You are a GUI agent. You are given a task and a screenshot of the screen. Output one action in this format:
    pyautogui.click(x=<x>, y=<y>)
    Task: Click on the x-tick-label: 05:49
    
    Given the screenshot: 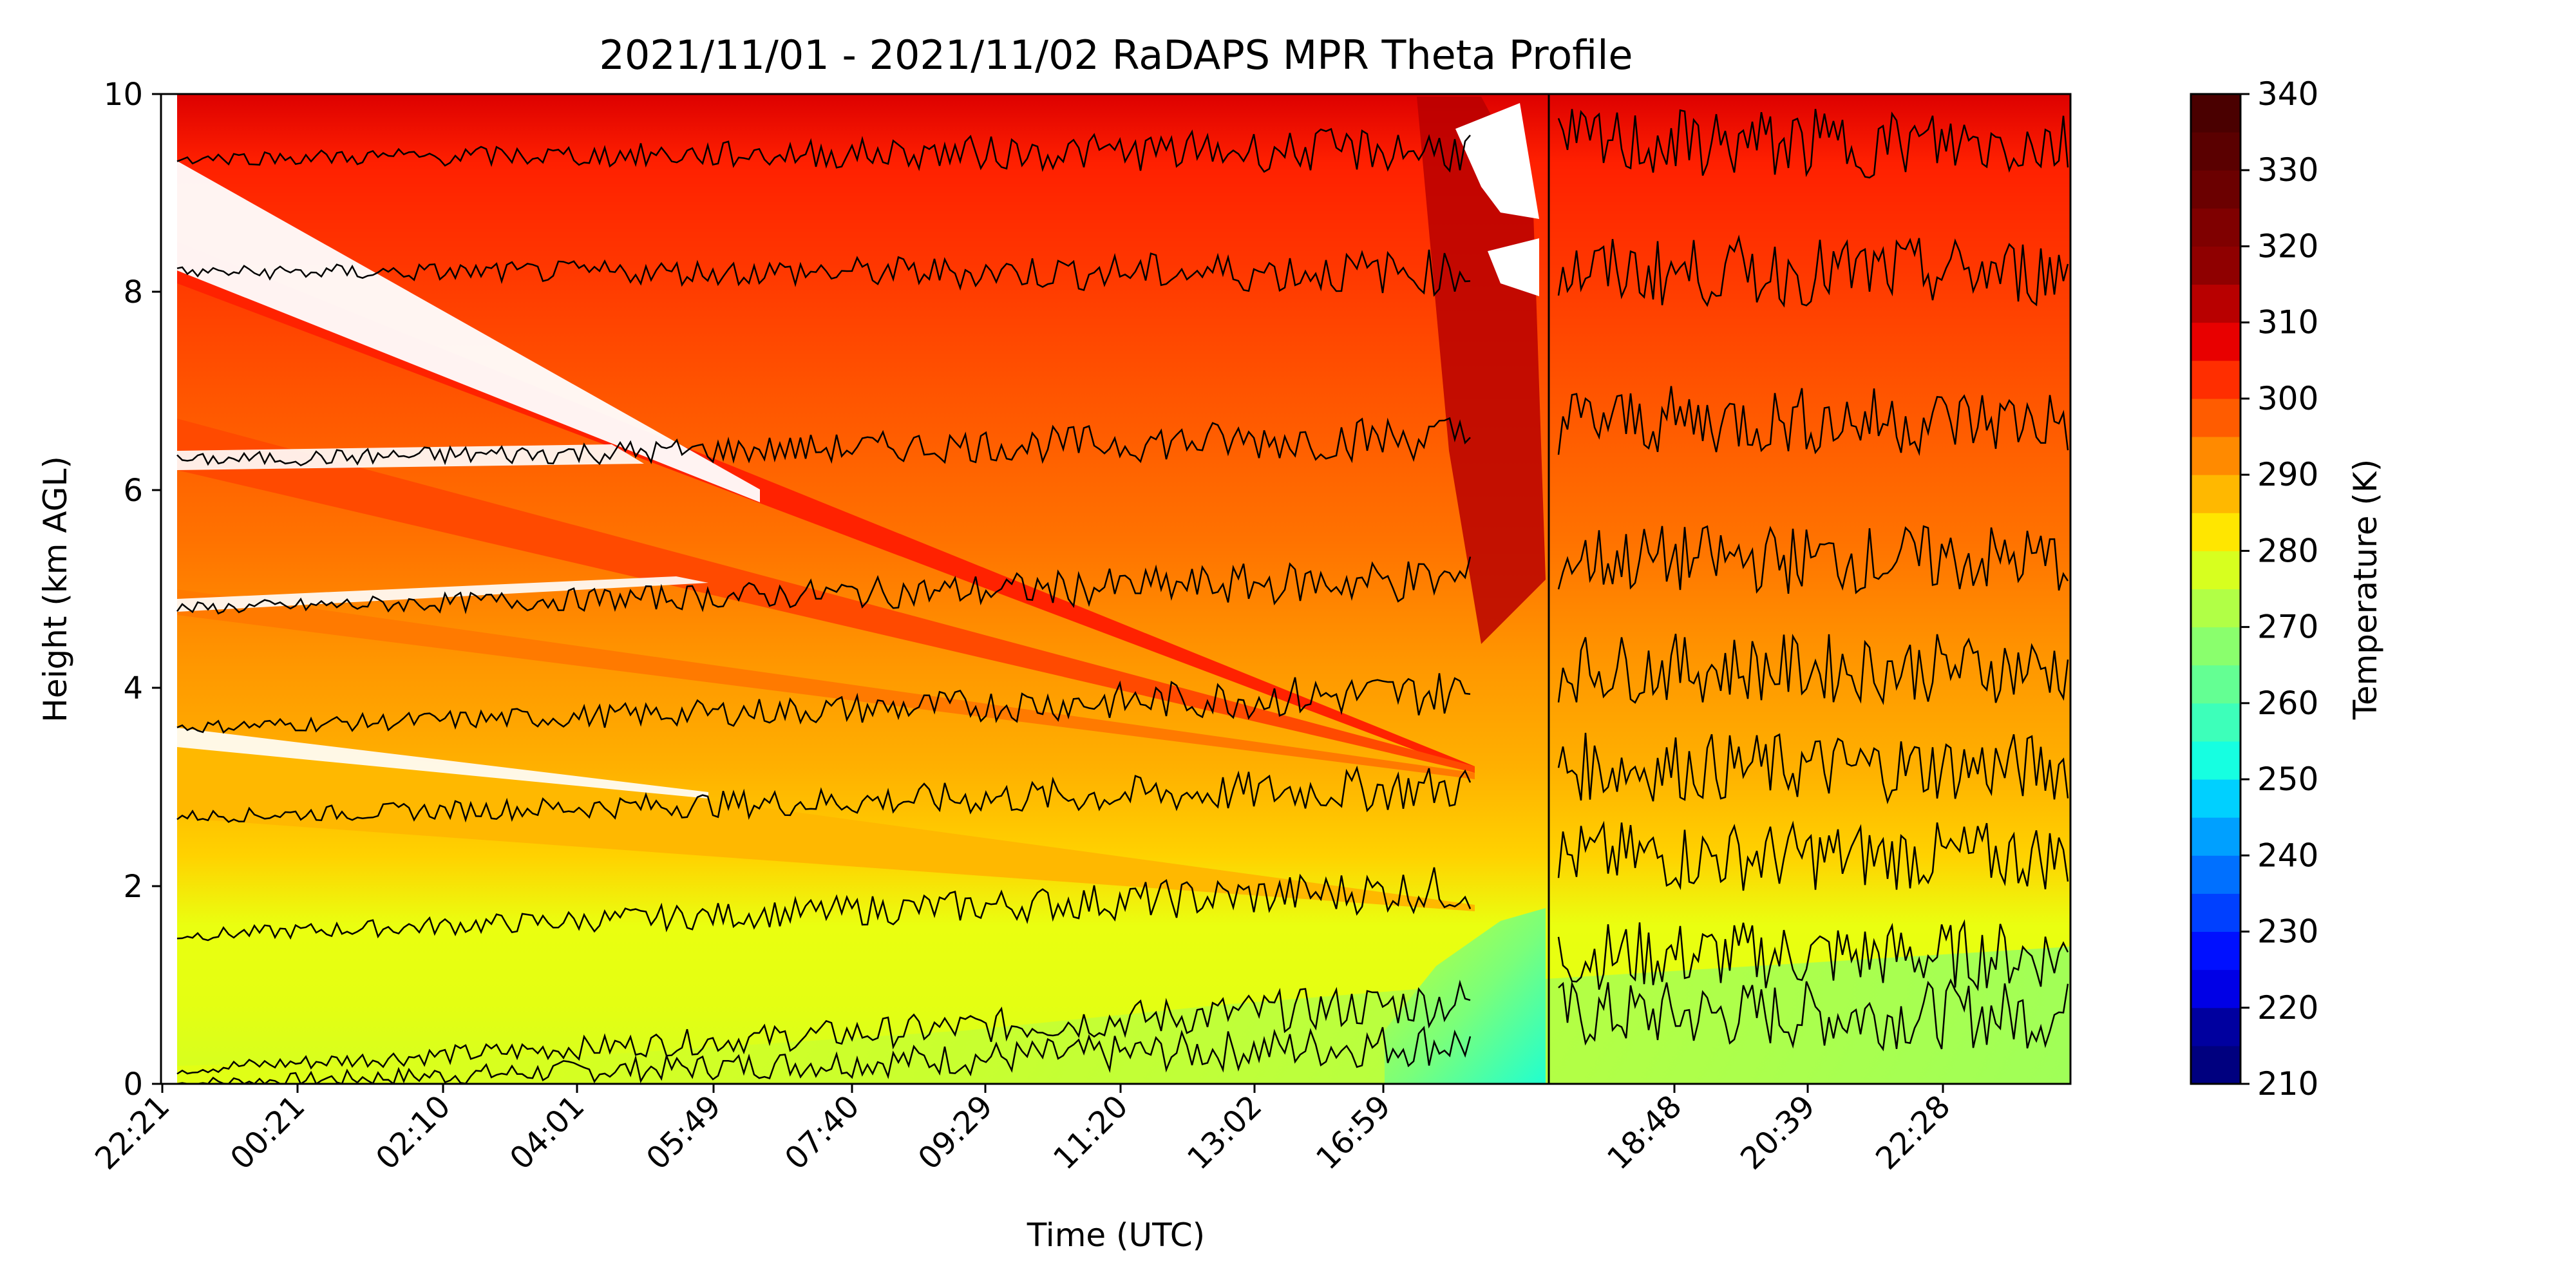 What is the action you would take?
    pyautogui.click(x=684, y=1132)
    